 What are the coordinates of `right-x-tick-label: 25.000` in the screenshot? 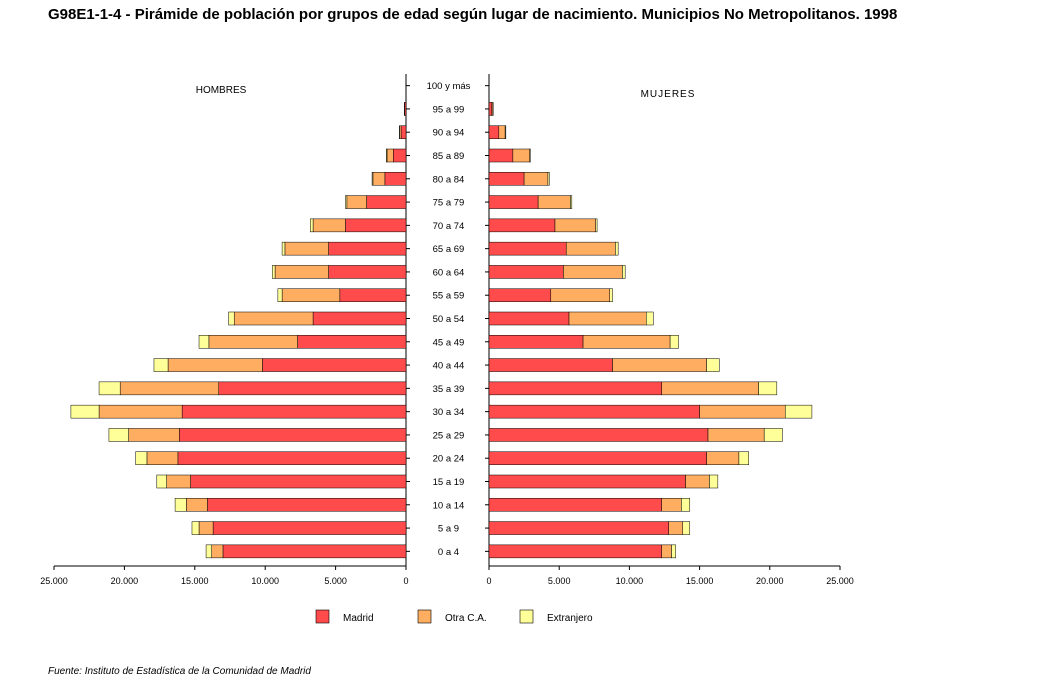 It's located at (840, 581).